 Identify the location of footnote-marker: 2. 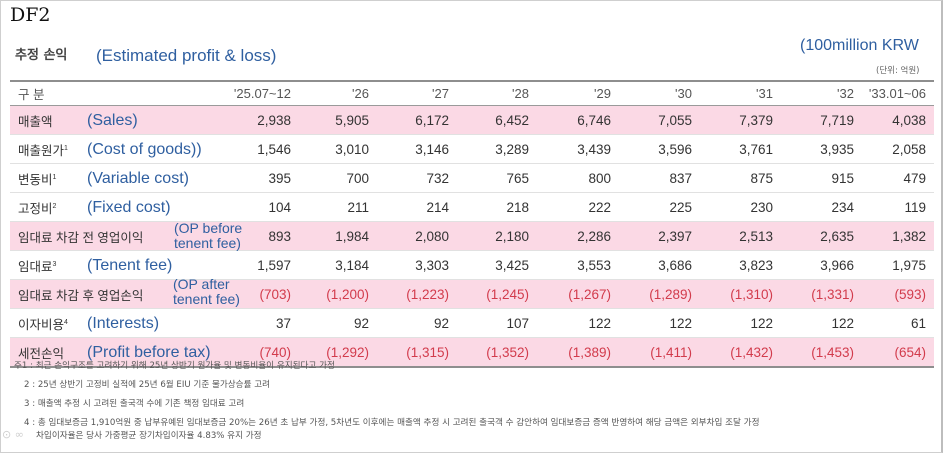
(54, 206).